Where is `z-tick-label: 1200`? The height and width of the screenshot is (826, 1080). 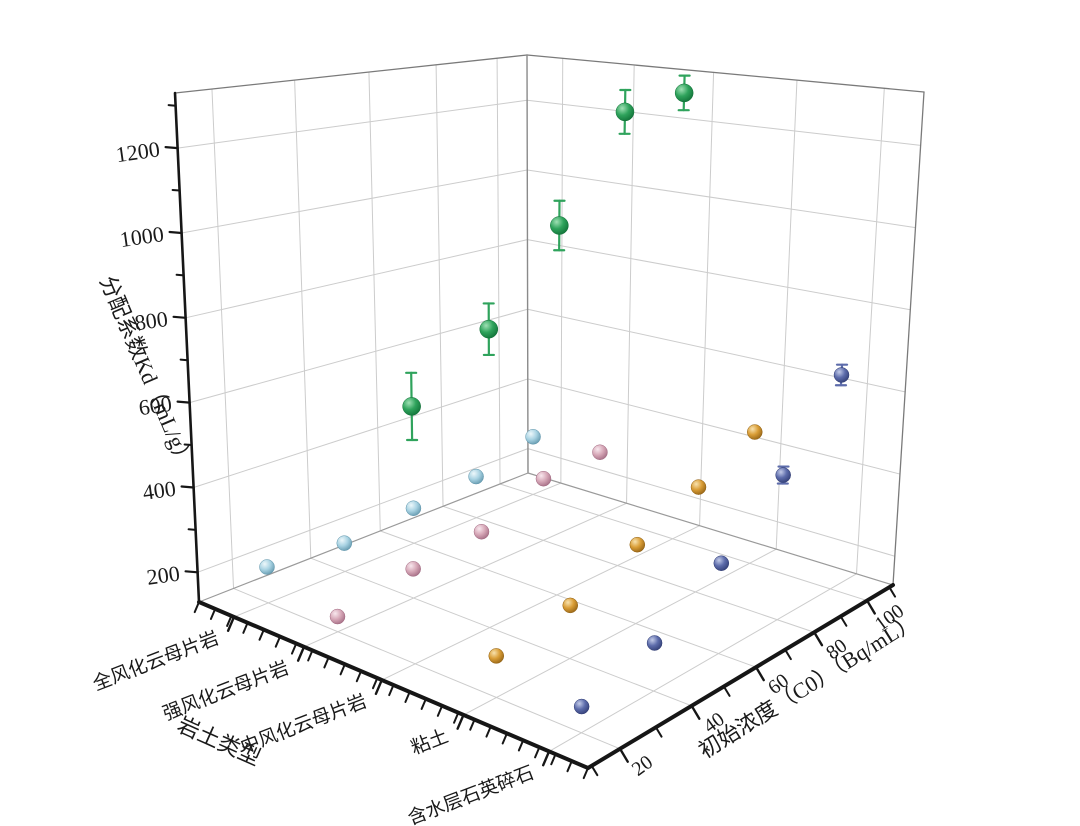
z-tick-label: 1200 is located at coordinates (137, 151).